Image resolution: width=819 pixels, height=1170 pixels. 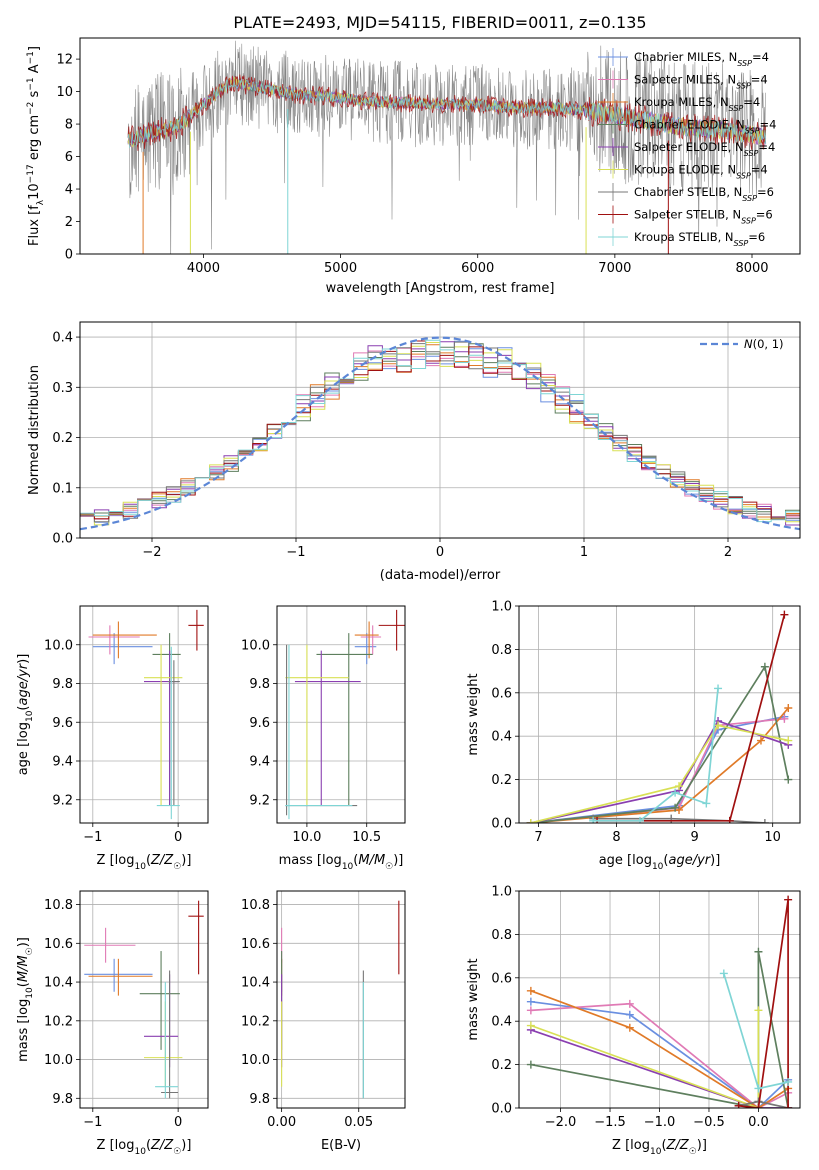 I want to click on y-tick-label: 8, so click(x=69, y=125).